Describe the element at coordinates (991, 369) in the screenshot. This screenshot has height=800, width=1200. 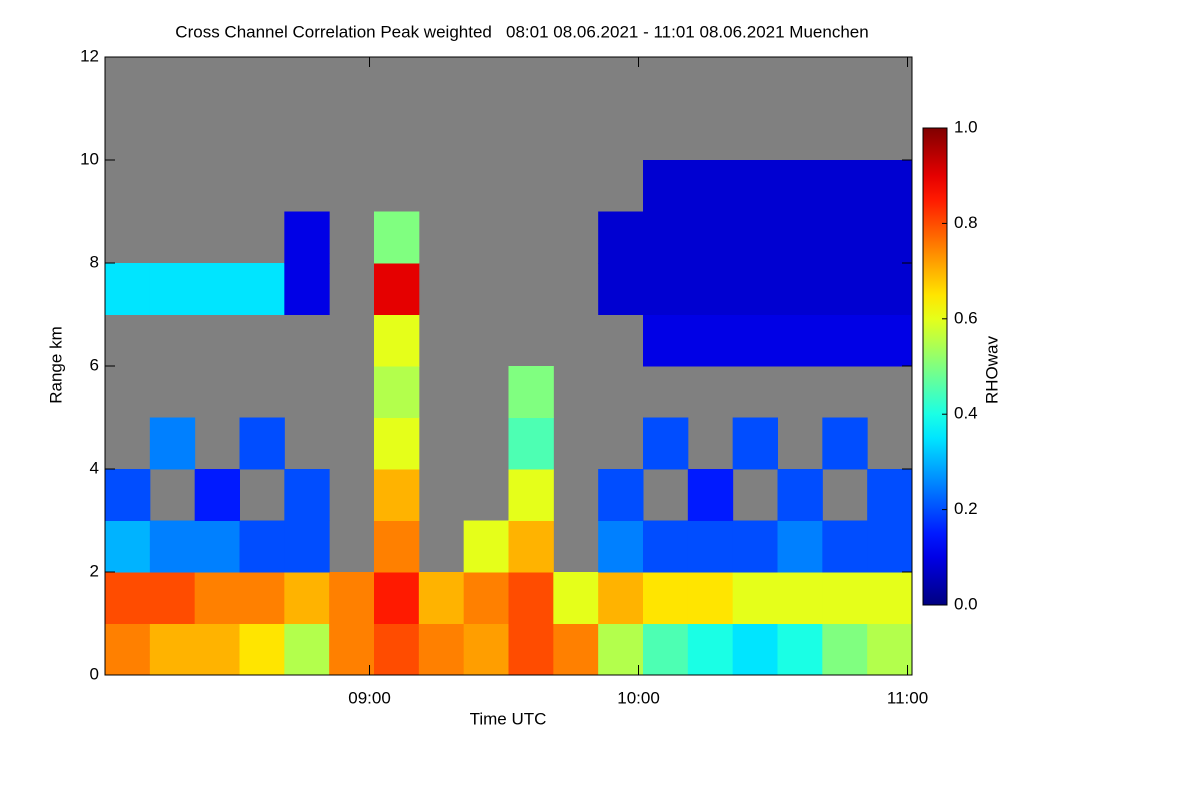
I see `colorbar-label: RHOwav` at that location.